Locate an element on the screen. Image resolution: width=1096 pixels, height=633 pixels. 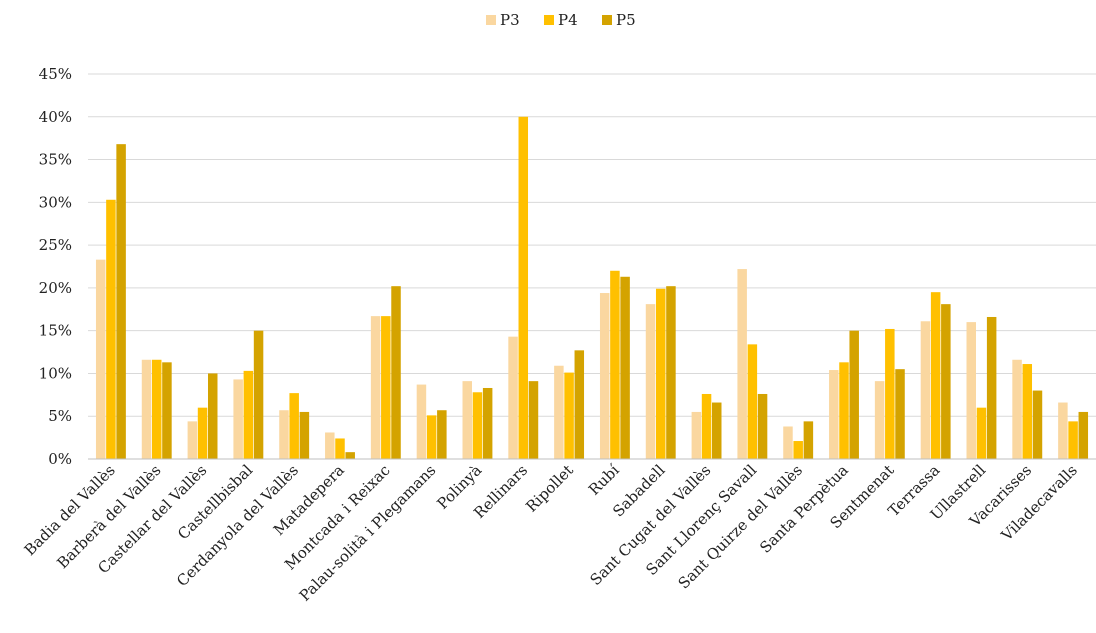
legend-swatch-p4 is located at coordinates (549, 20).